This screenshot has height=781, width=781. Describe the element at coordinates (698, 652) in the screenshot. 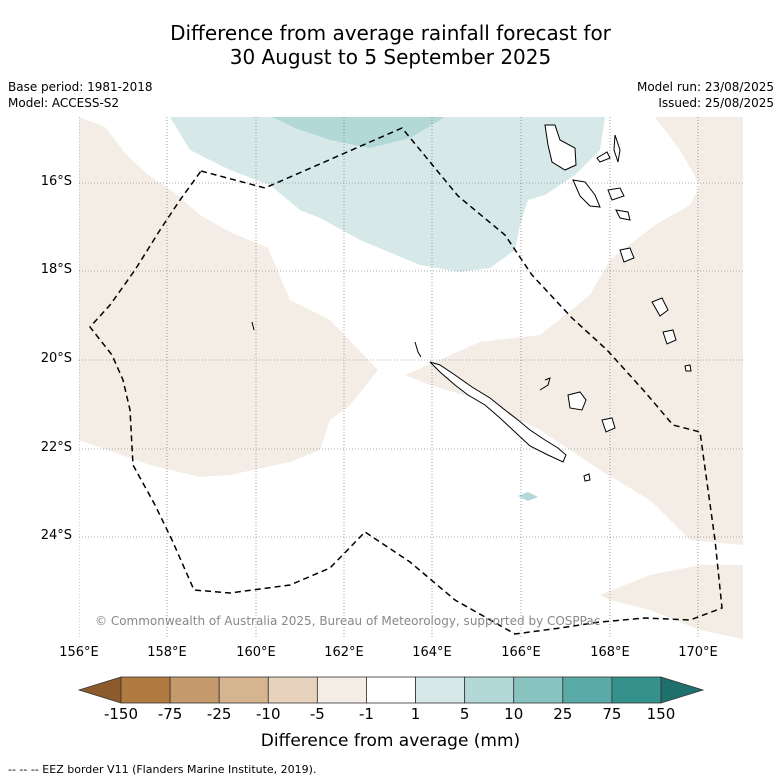

I see `lon-tick-label: 170°E` at that location.